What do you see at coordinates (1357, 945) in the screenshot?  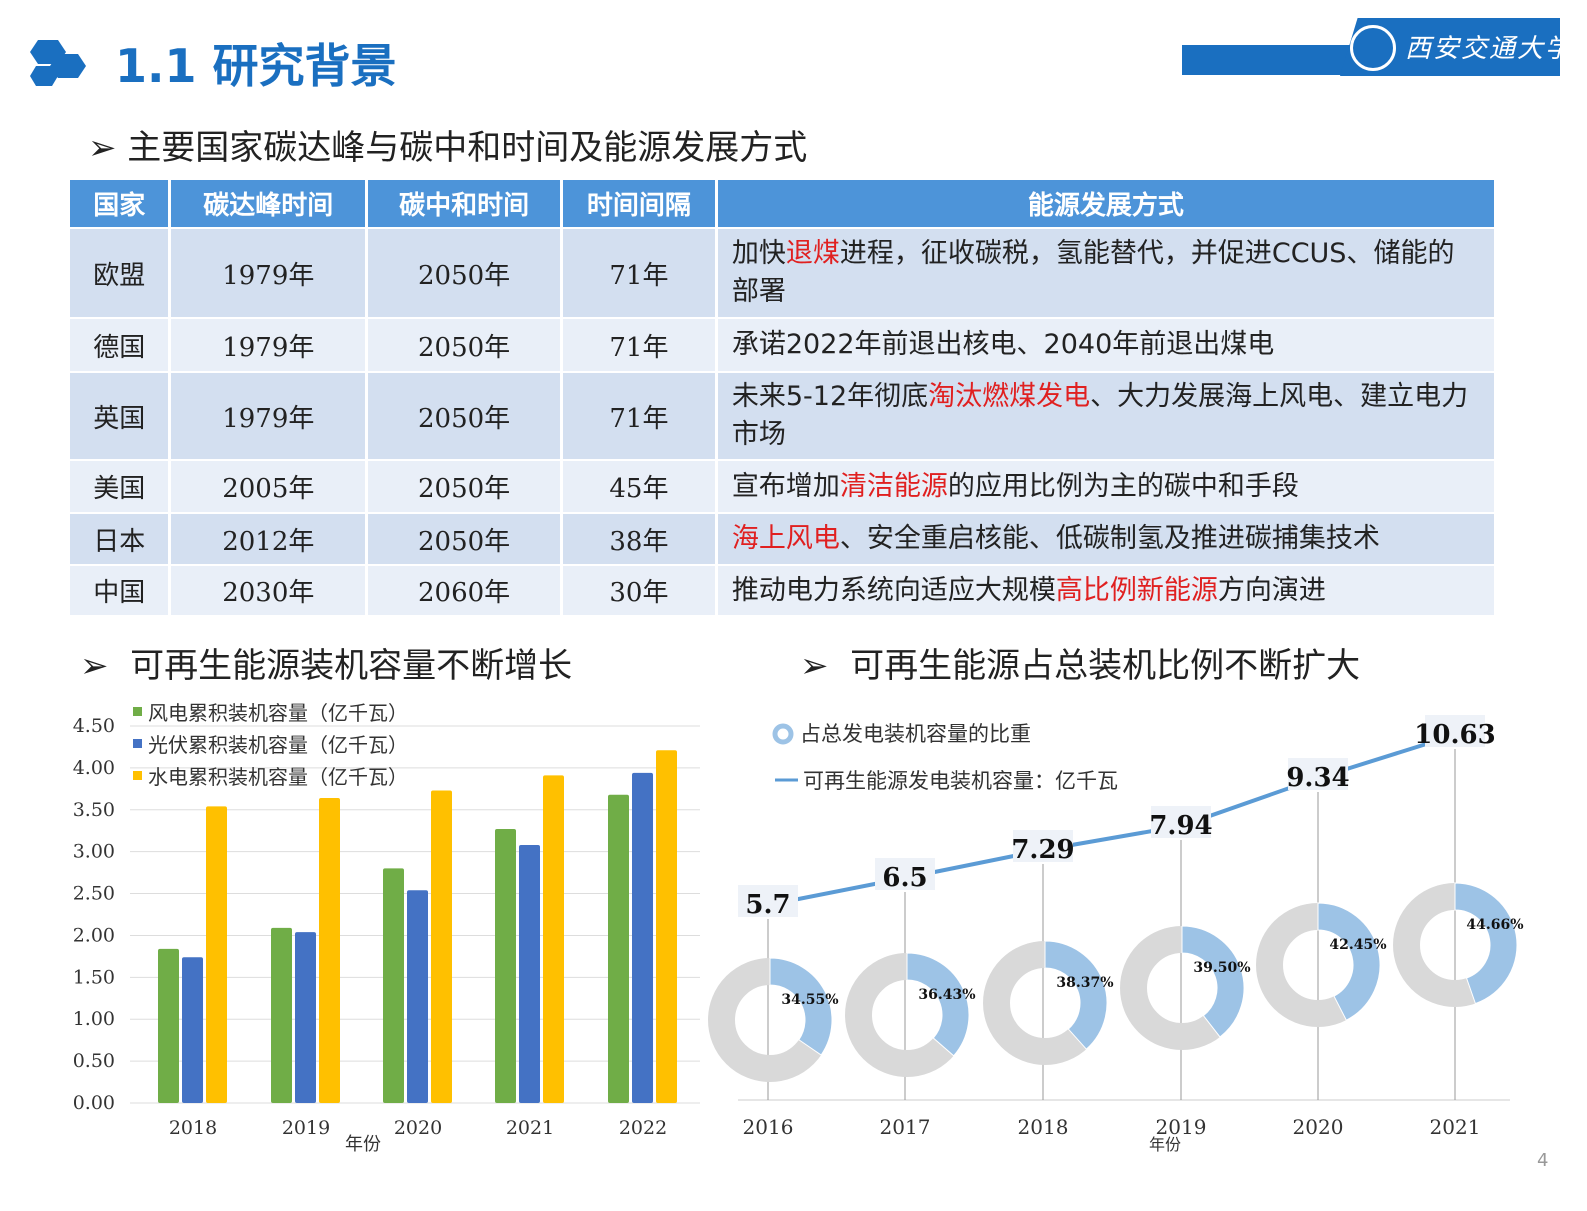 I see `share-data-label: 42.45%` at bounding box center [1357, 945].